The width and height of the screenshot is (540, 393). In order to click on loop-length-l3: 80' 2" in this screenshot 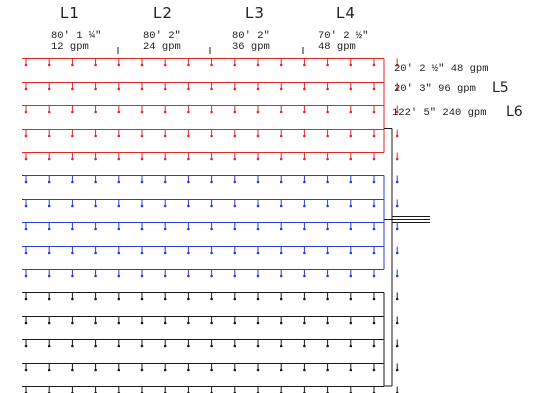, I will do `click(251, 36)`.